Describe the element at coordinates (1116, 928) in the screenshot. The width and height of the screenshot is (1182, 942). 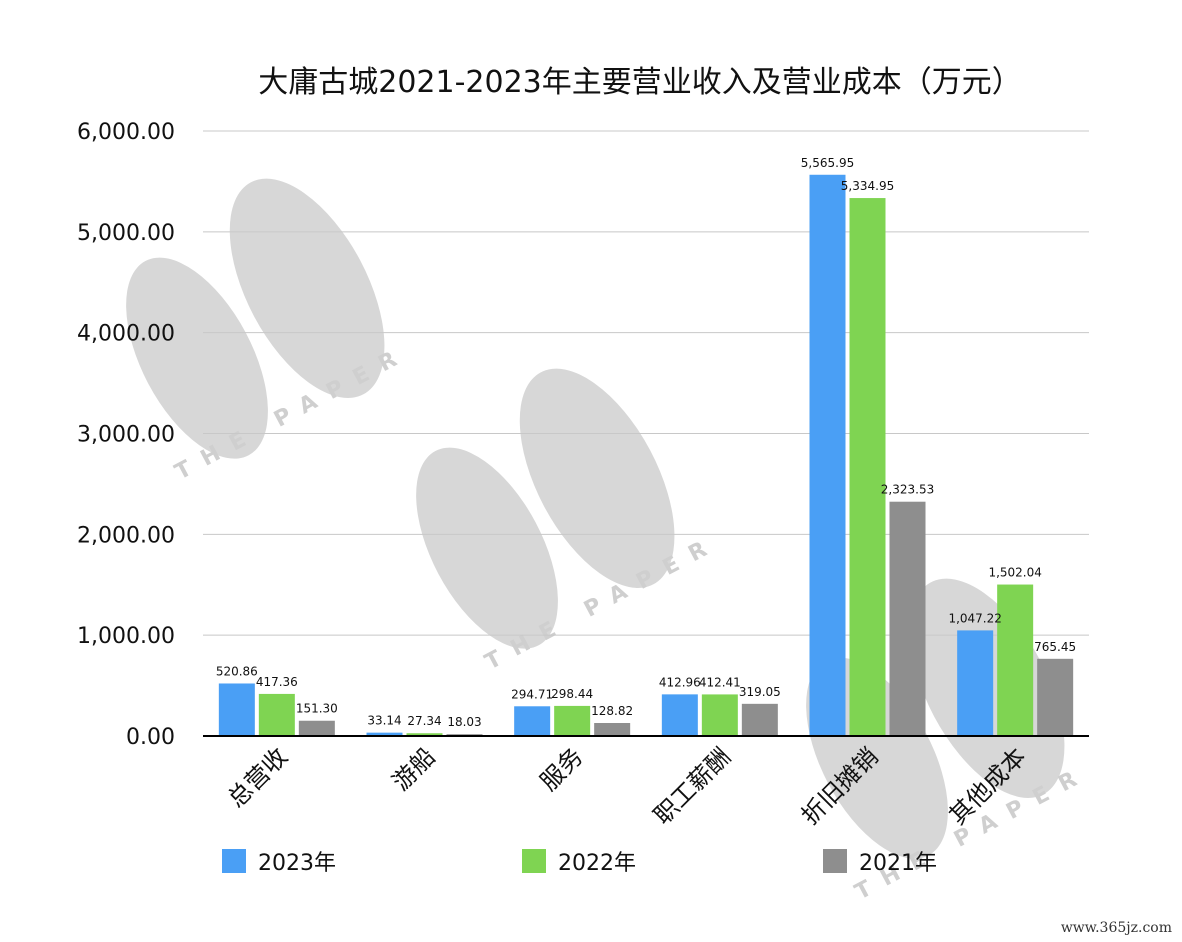
I see `site-label: www.365jz.com` at that location.